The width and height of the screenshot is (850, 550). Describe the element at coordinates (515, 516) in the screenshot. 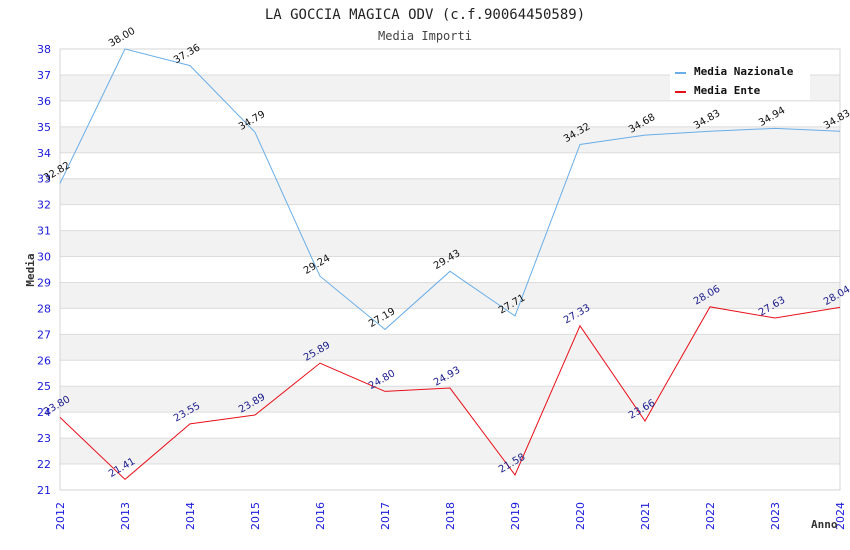

I see `x-tick-label: 2019` at that location.